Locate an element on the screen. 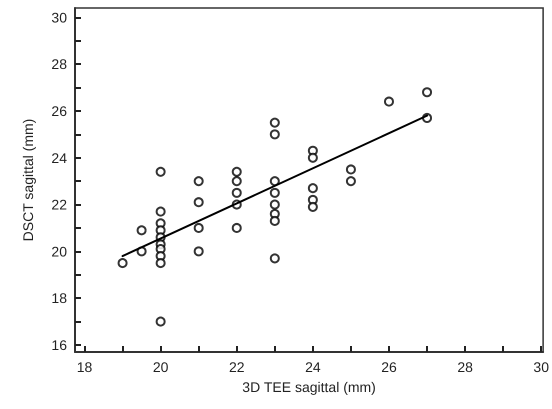 The image size is (552, 409). x-tick-label: 26 is located at coordinates (389, 367).